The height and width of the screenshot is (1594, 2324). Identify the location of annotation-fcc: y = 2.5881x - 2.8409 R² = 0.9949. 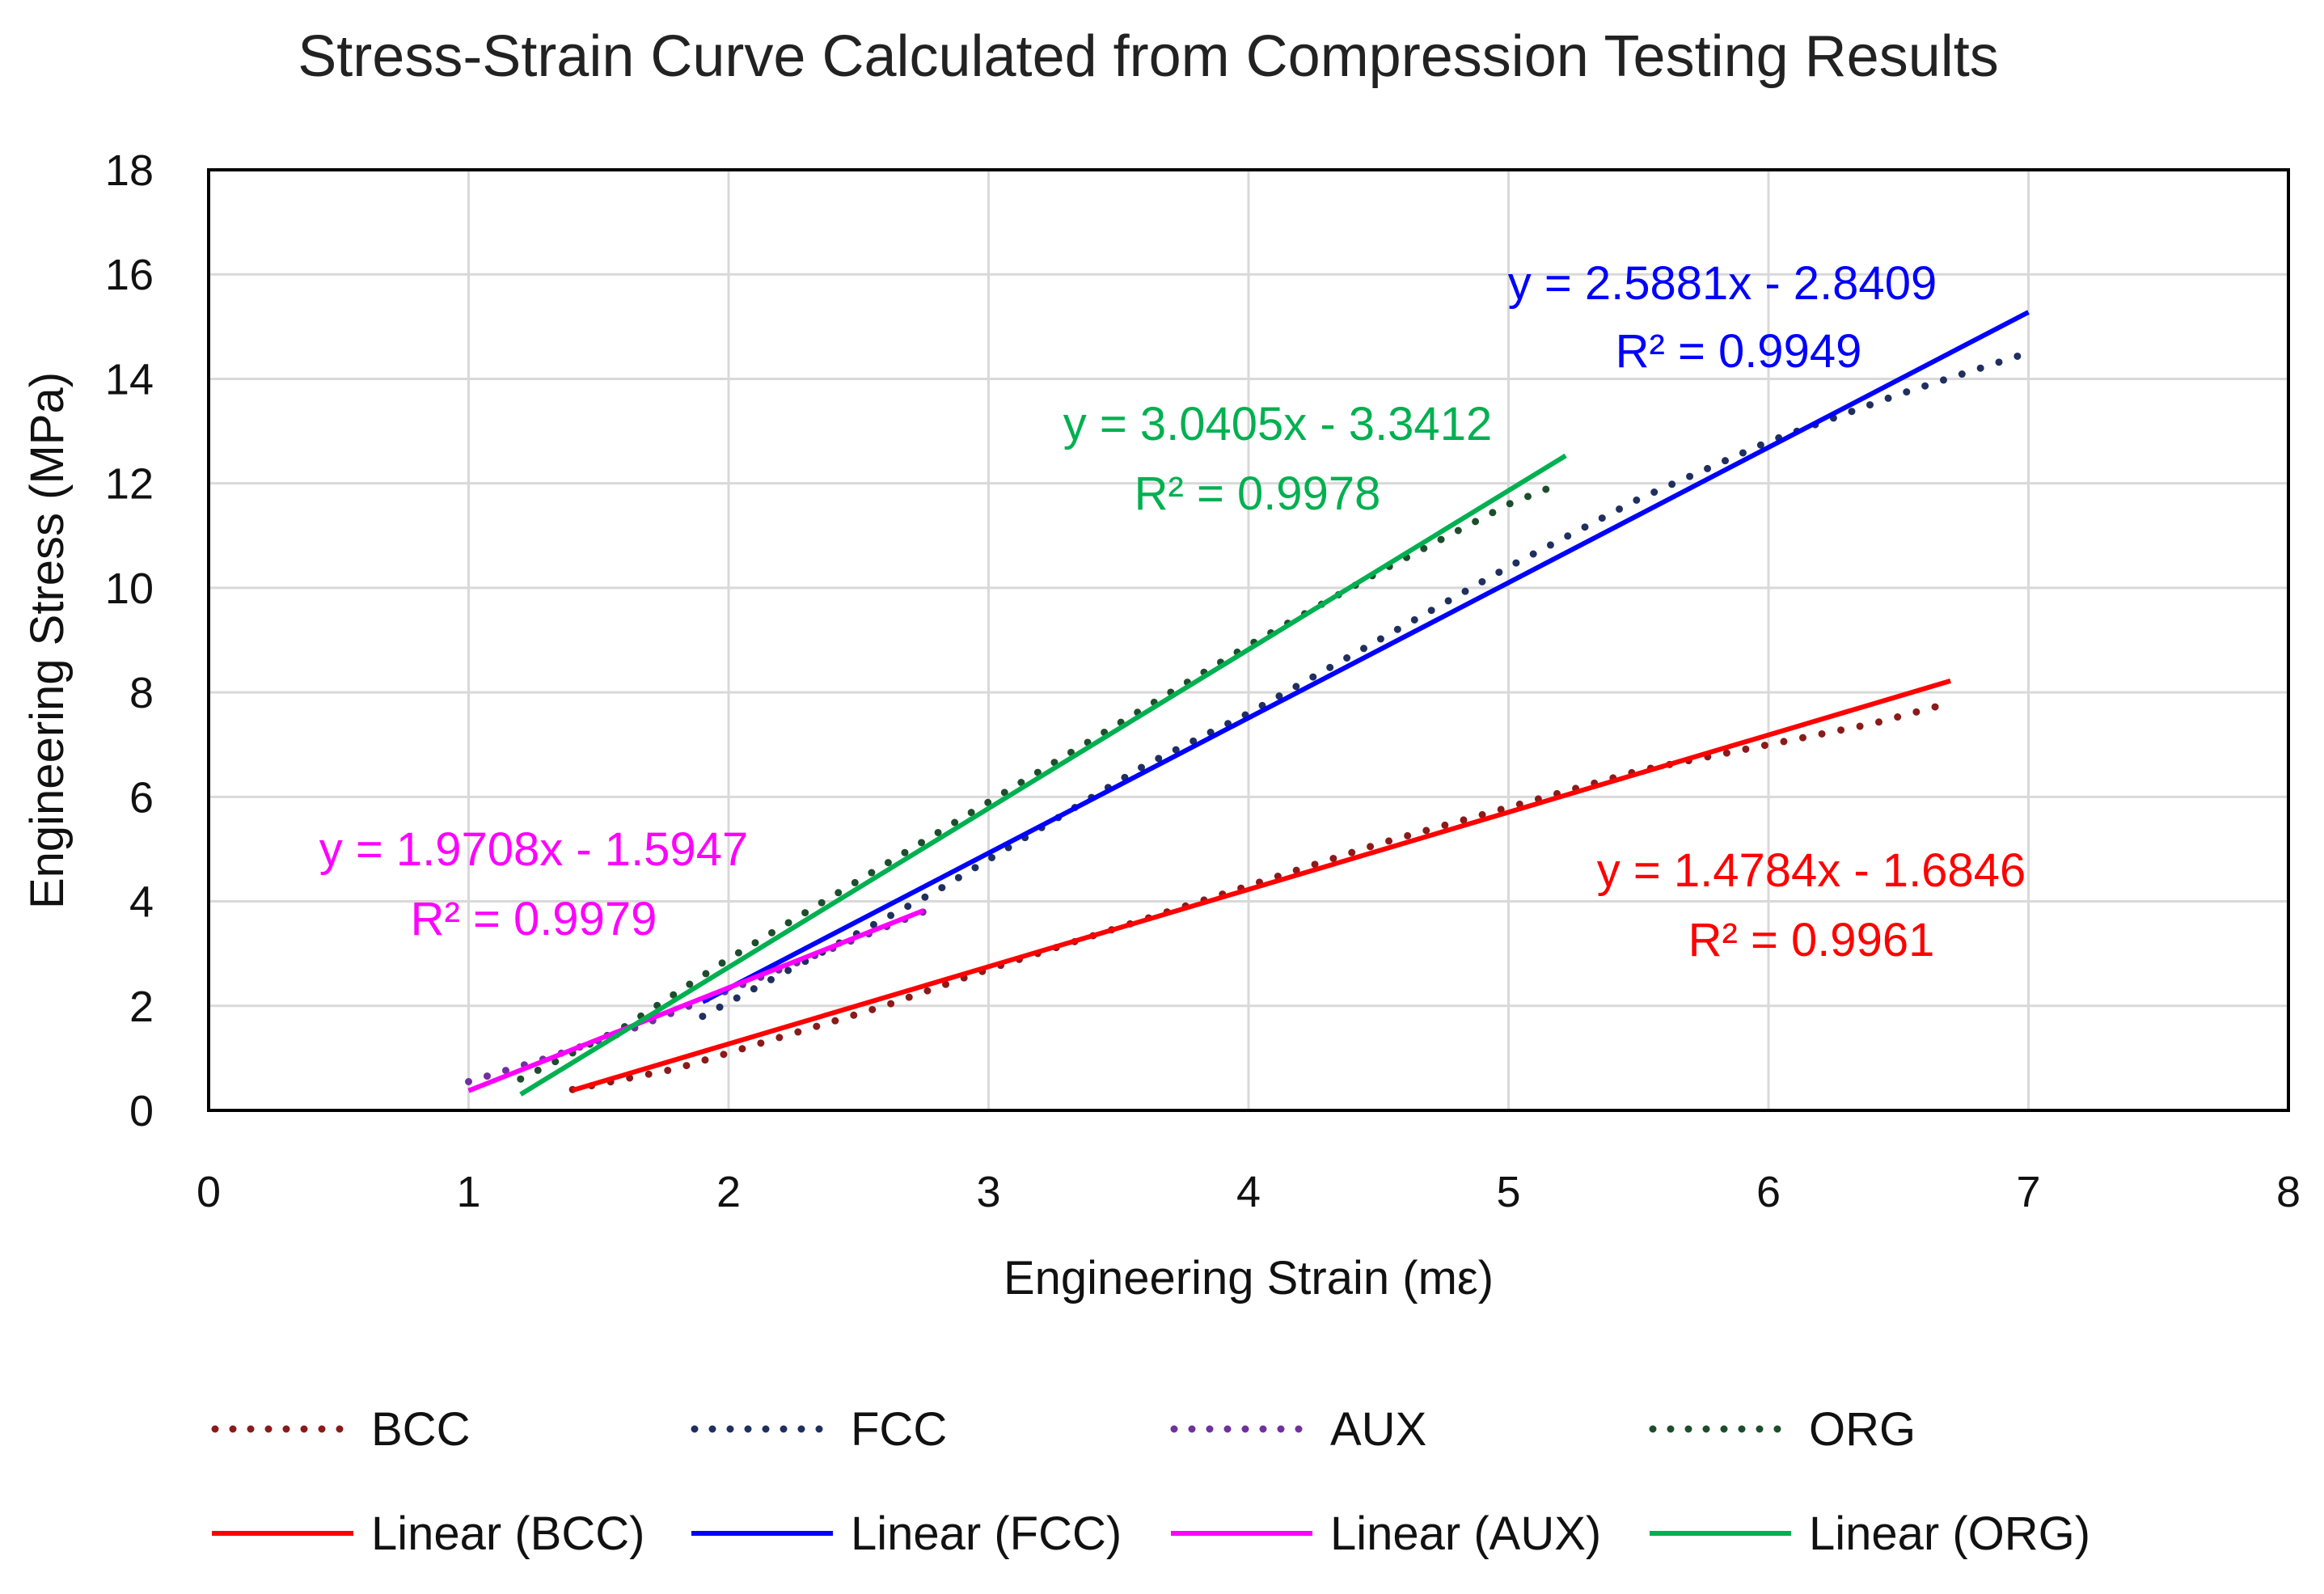
(1722, 317).